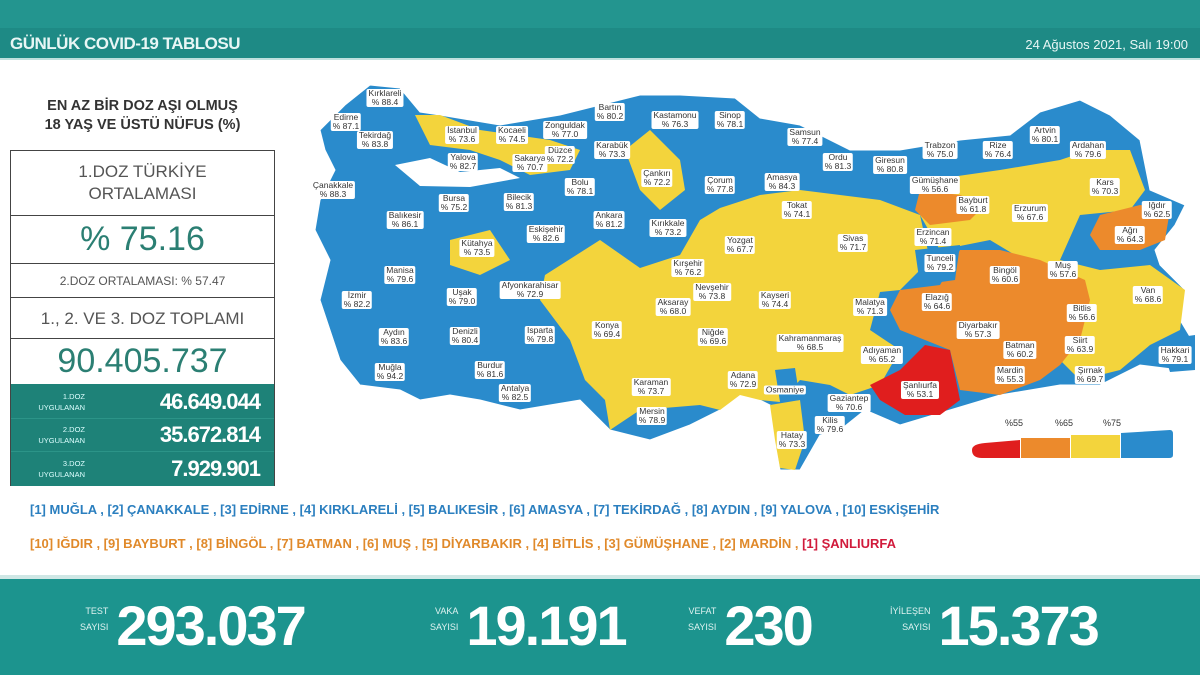 Image resolution: width=1200 pixels, height=675 pixels. I want to click on province-value: % 79.2, so click(940, 267).